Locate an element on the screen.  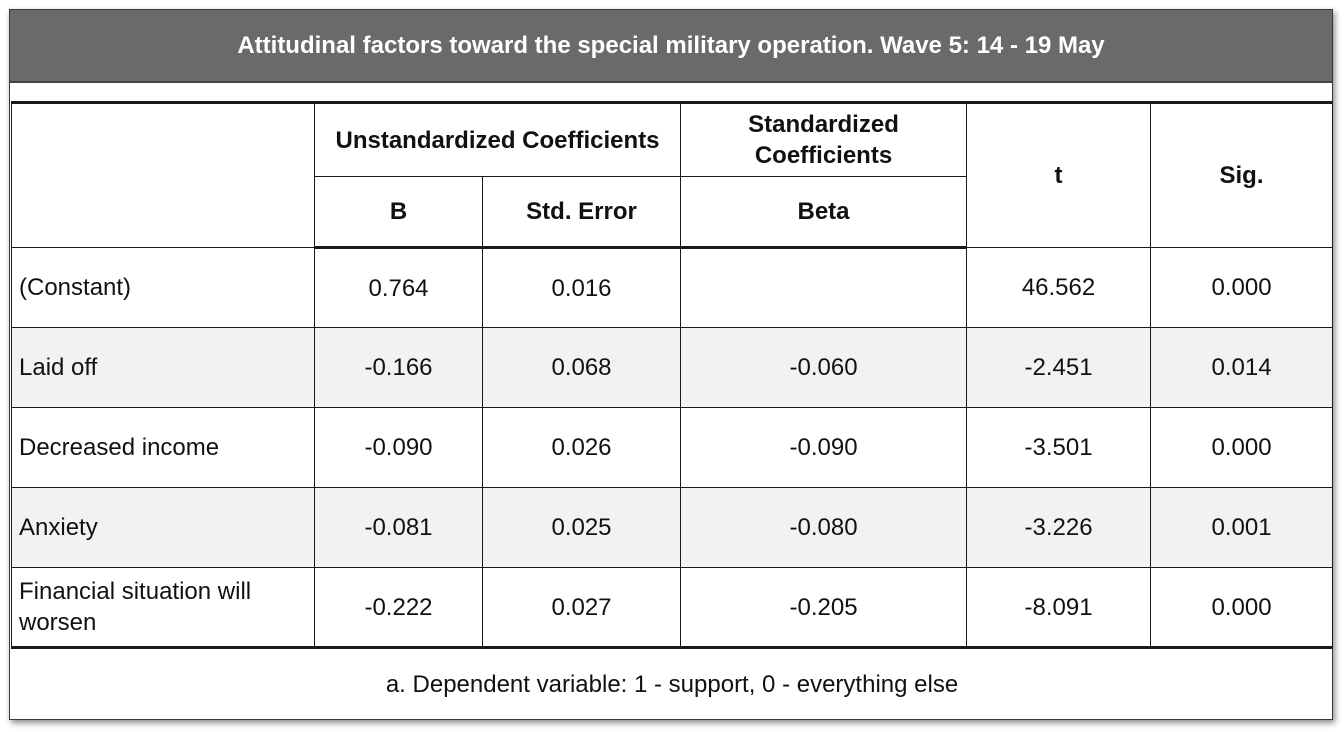
cell-beta is located at coordinates (824, 287).